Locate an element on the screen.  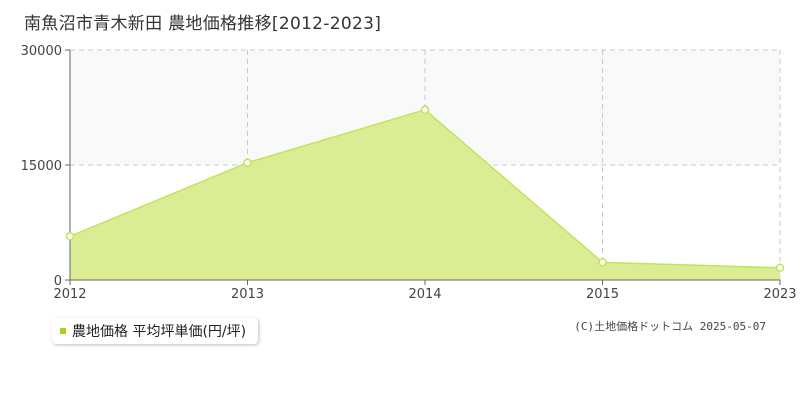
x-tick-labels: 2012 2013 2014 2015 2023 is located at coordinates (424, 294).